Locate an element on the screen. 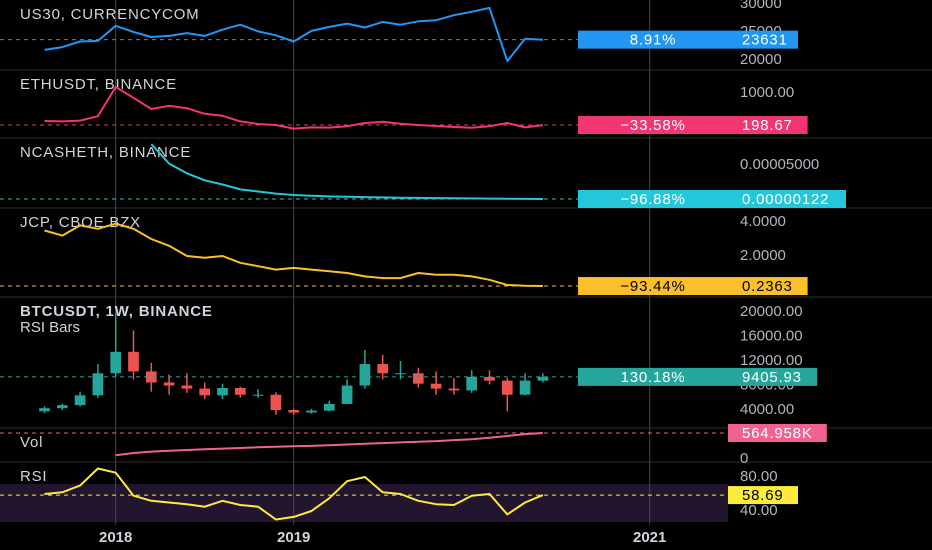  last-value-label: 564.958K is located at coordinates (777, 433).